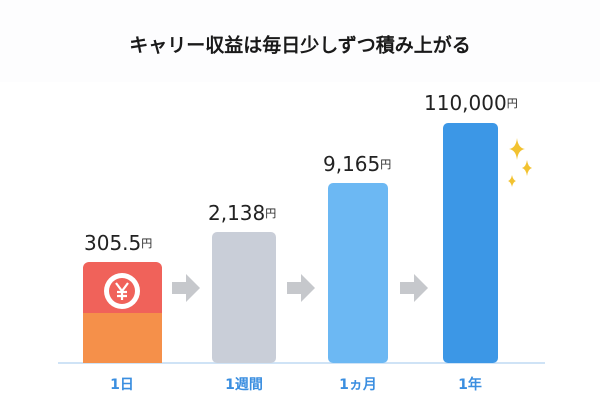 The width and height of the screenshot is (600, 412). What do you see at coordinates (122, 385) in the screenshot?
I see `period-label: 1日` at bounding box center [122, 385].